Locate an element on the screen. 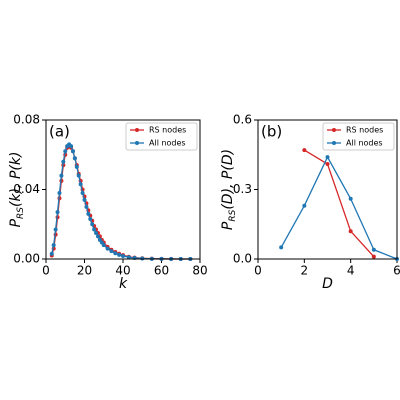 This screenshot has height=400, width=400. y-axis-label: PRS(k), P(k) is located at coordinates (17, 190).